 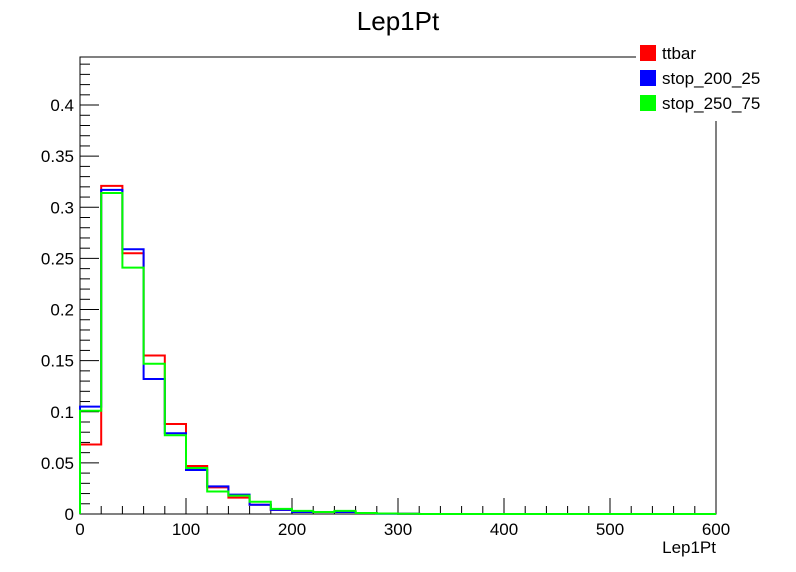 What do you see at coordinates (62, 412) in the screenshot?
I see `y-tick-label: 0.1` at bounding box center [62, 412].